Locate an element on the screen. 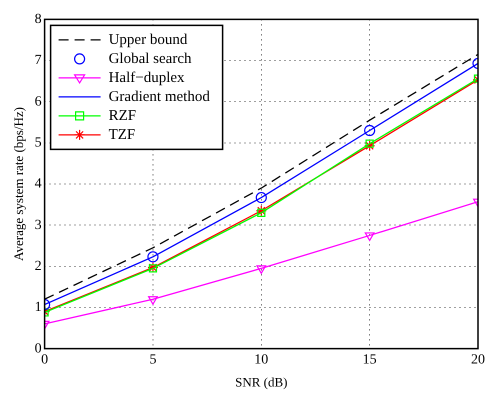 Image resolution: width=498 pixels, height=403 pixels. y-tick-label: 2 is located at coordinates (38, 266).